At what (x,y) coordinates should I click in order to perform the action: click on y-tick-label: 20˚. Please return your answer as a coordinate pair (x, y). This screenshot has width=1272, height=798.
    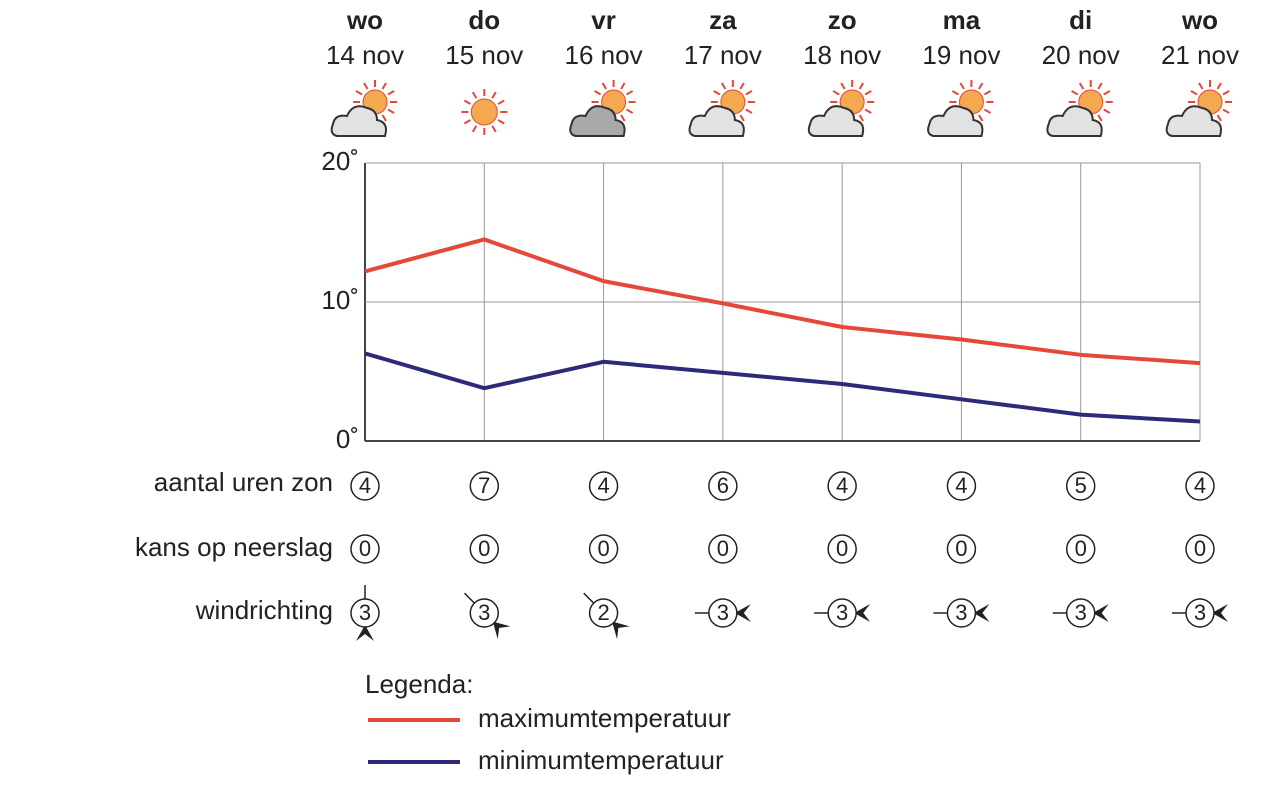
    Looking at the image, I should click on (340, 161).